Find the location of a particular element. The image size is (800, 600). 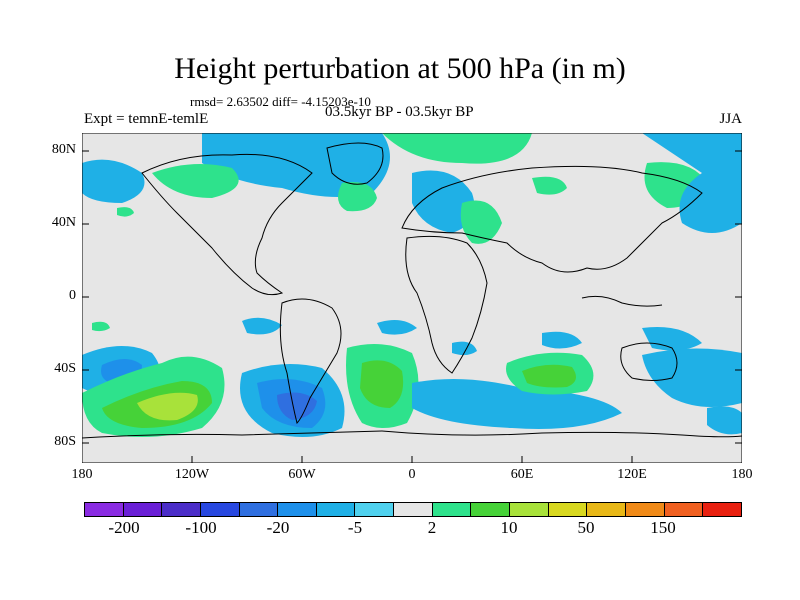

stats-label: rmsd= 2.63502 diff= -4.15203e-10 is located at coordinates (280, 101).